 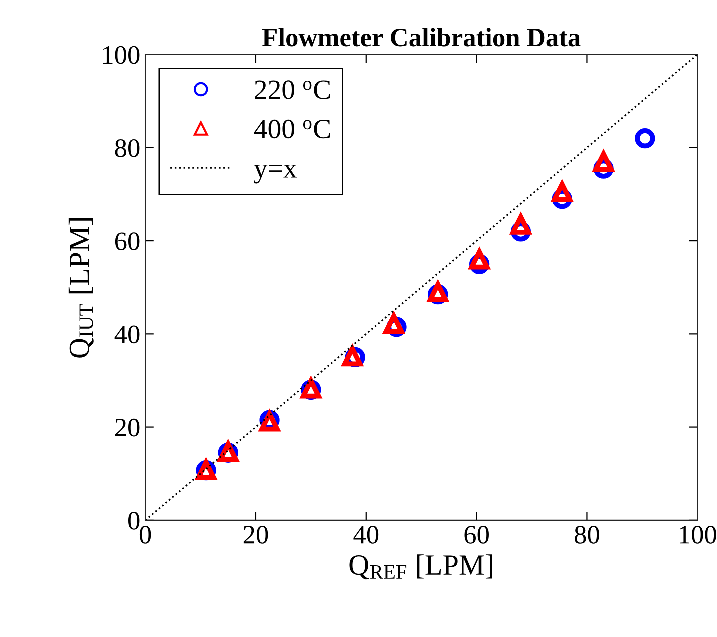 I want to click on x-tick-label: 80, so click(x=587, y=535).